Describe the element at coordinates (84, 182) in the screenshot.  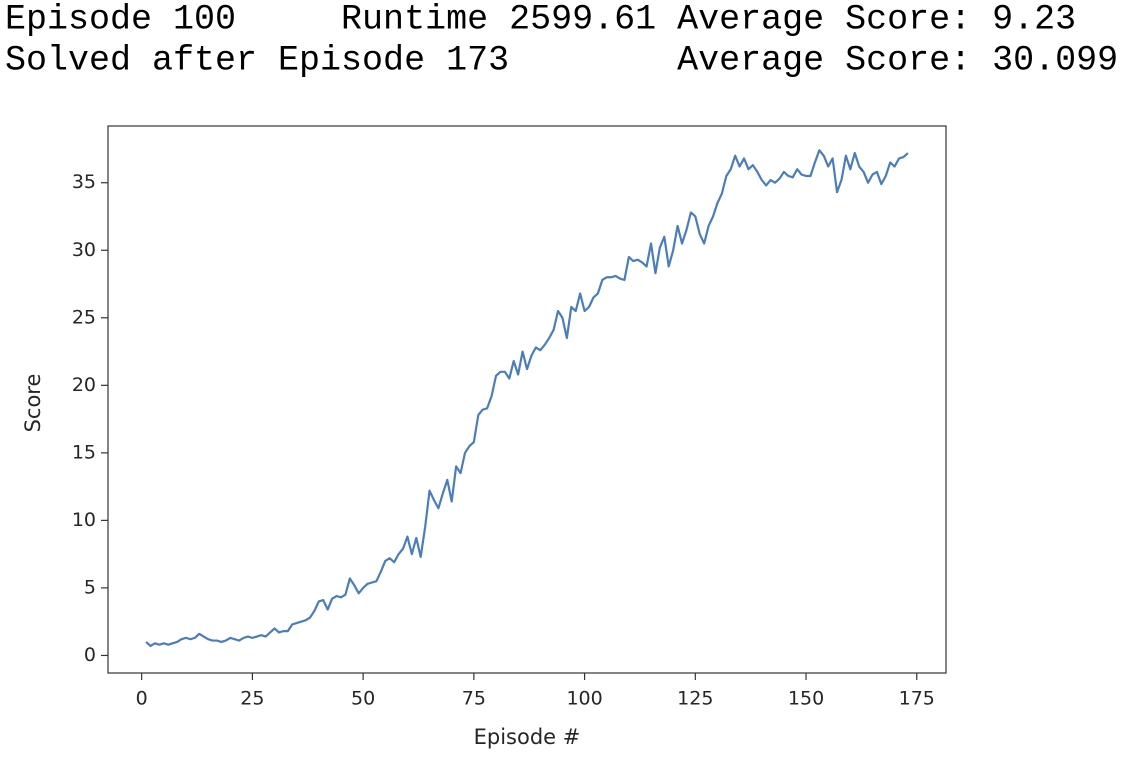
I see `y-tick-label: 35` at that location.